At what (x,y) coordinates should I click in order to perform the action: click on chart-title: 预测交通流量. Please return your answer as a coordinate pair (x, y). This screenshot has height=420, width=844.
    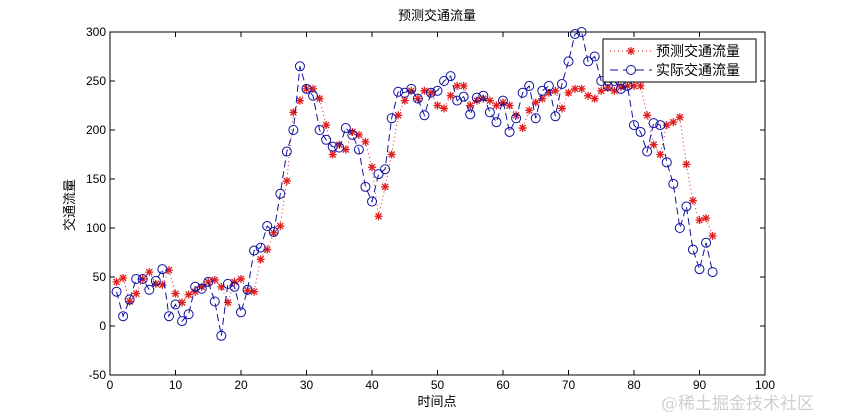
    Looking at the image, I should click on (437, 16).